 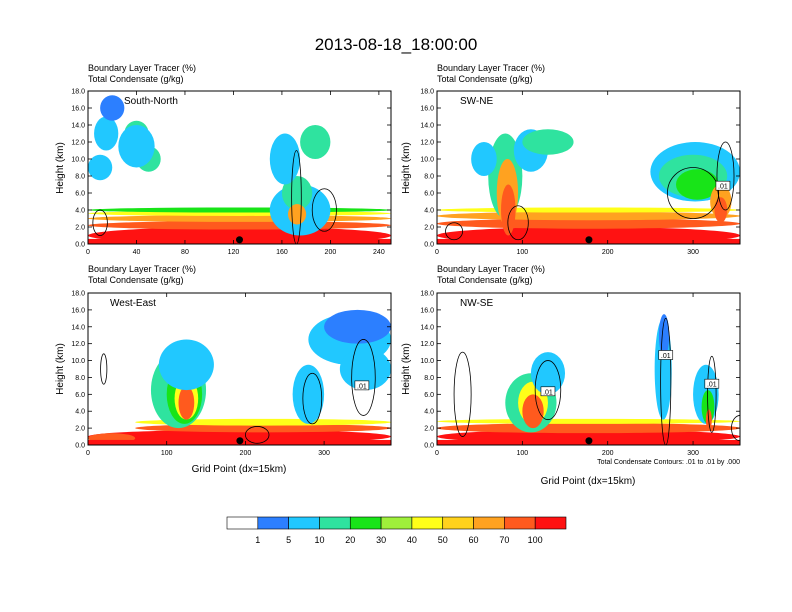 I want to click on panel-inner-label: SW-NE, so click(x=476, y=101).